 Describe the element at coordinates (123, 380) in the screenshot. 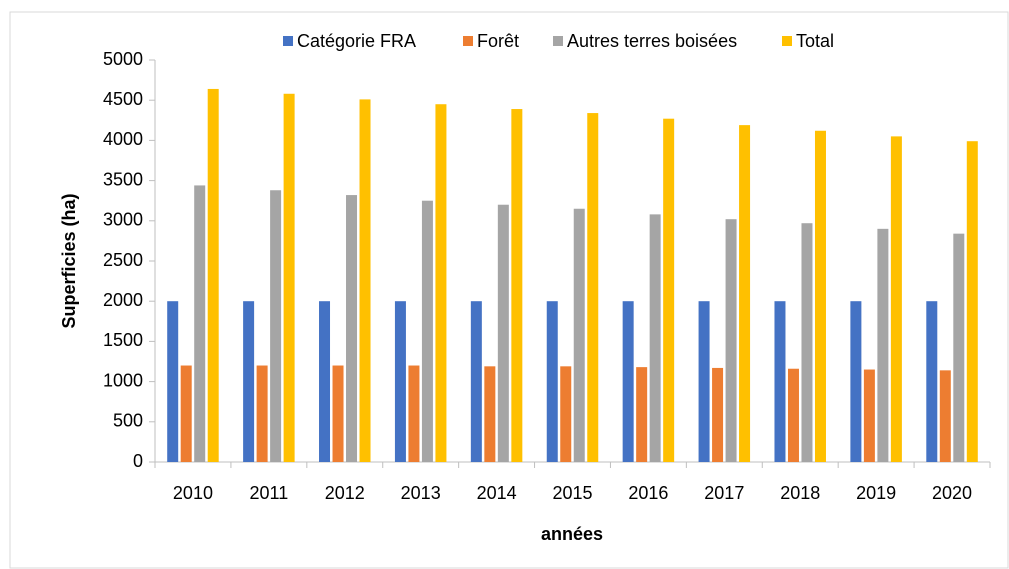

I see `y-tick-label: 1000` at that location.